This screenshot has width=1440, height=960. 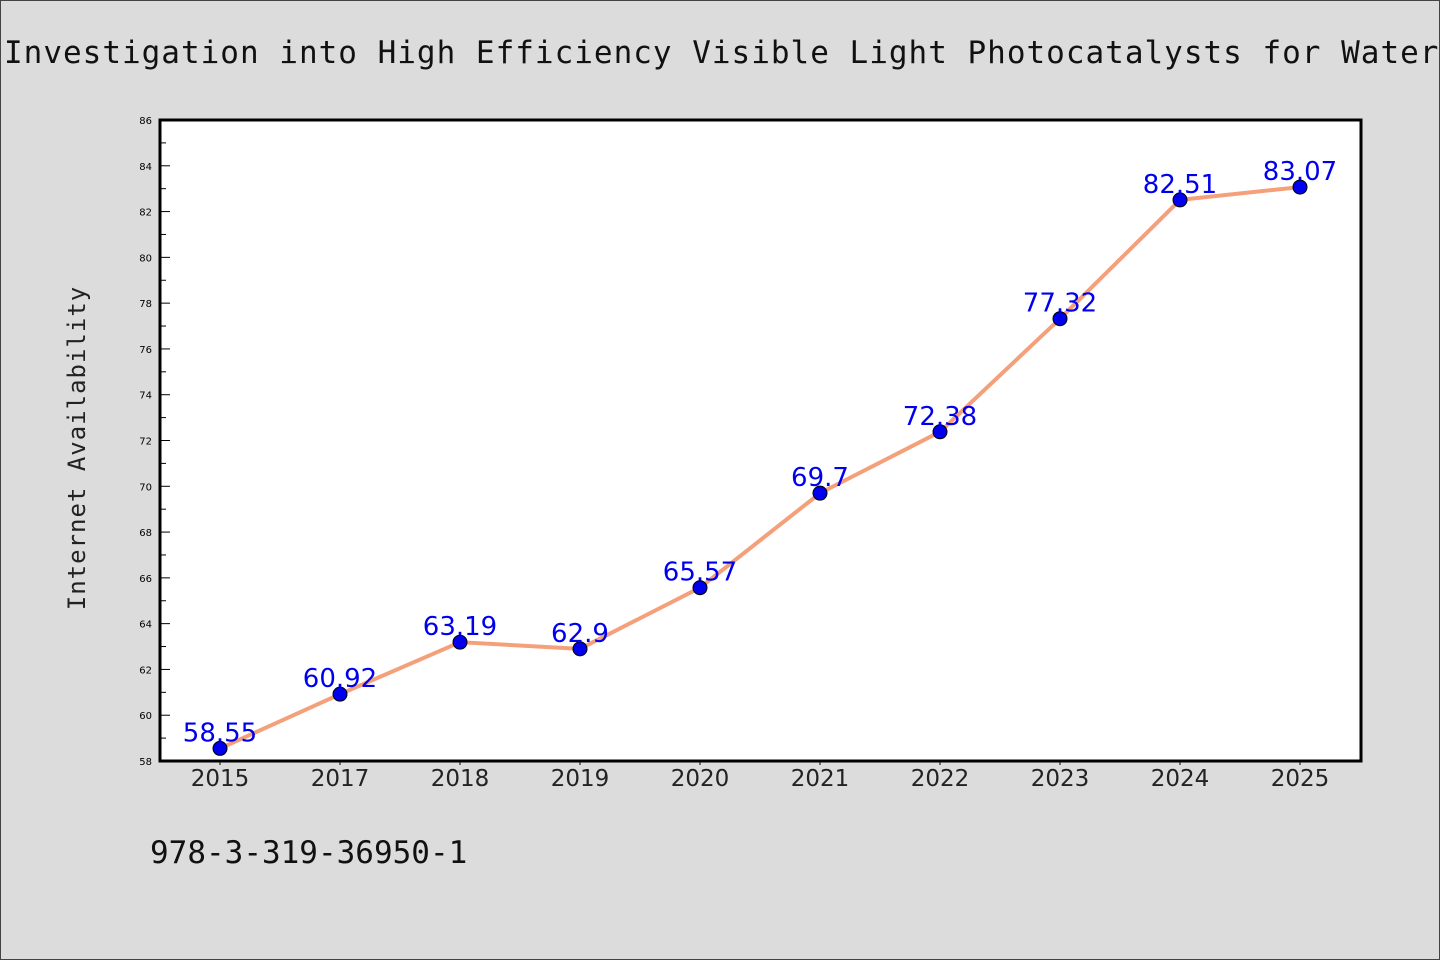 I want to click on y-tick-label: 64, so click(x=145, y=625).